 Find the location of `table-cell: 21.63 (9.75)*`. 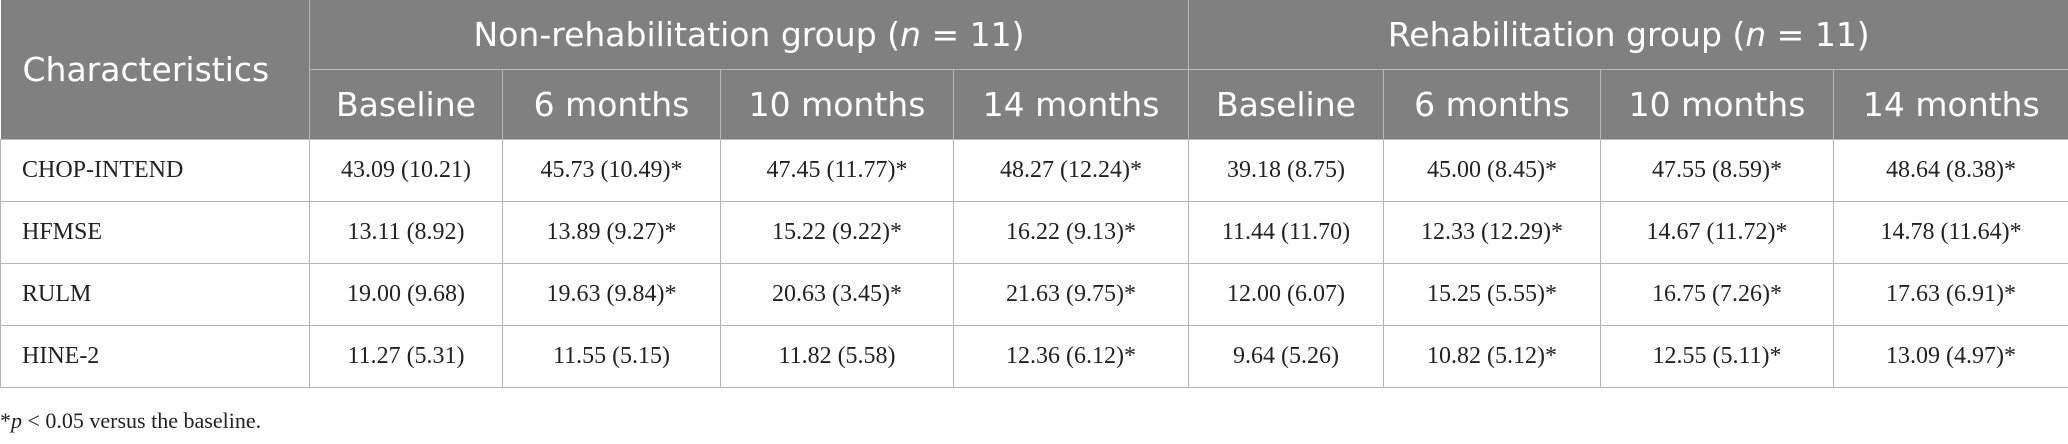

table-cell: 21.63 (9.75)* is located at coordinates (1071, 294).